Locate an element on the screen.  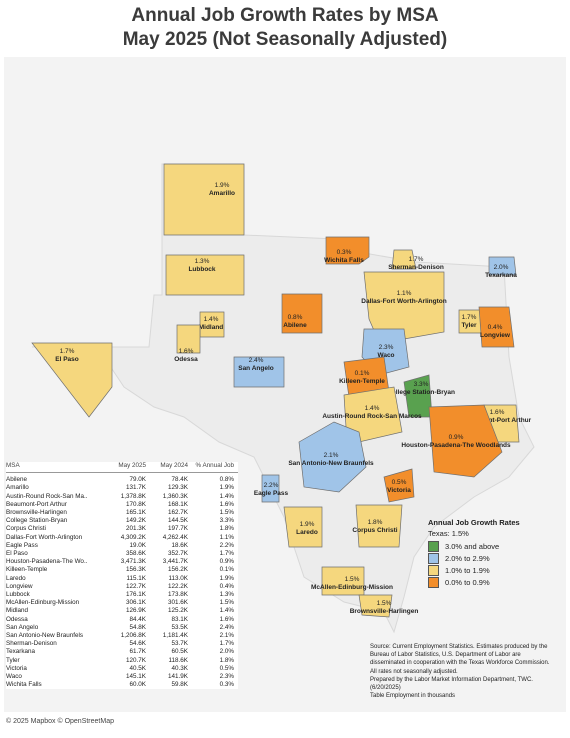
cell-annual-job: 1.3% is located at coordinates (226, 595).